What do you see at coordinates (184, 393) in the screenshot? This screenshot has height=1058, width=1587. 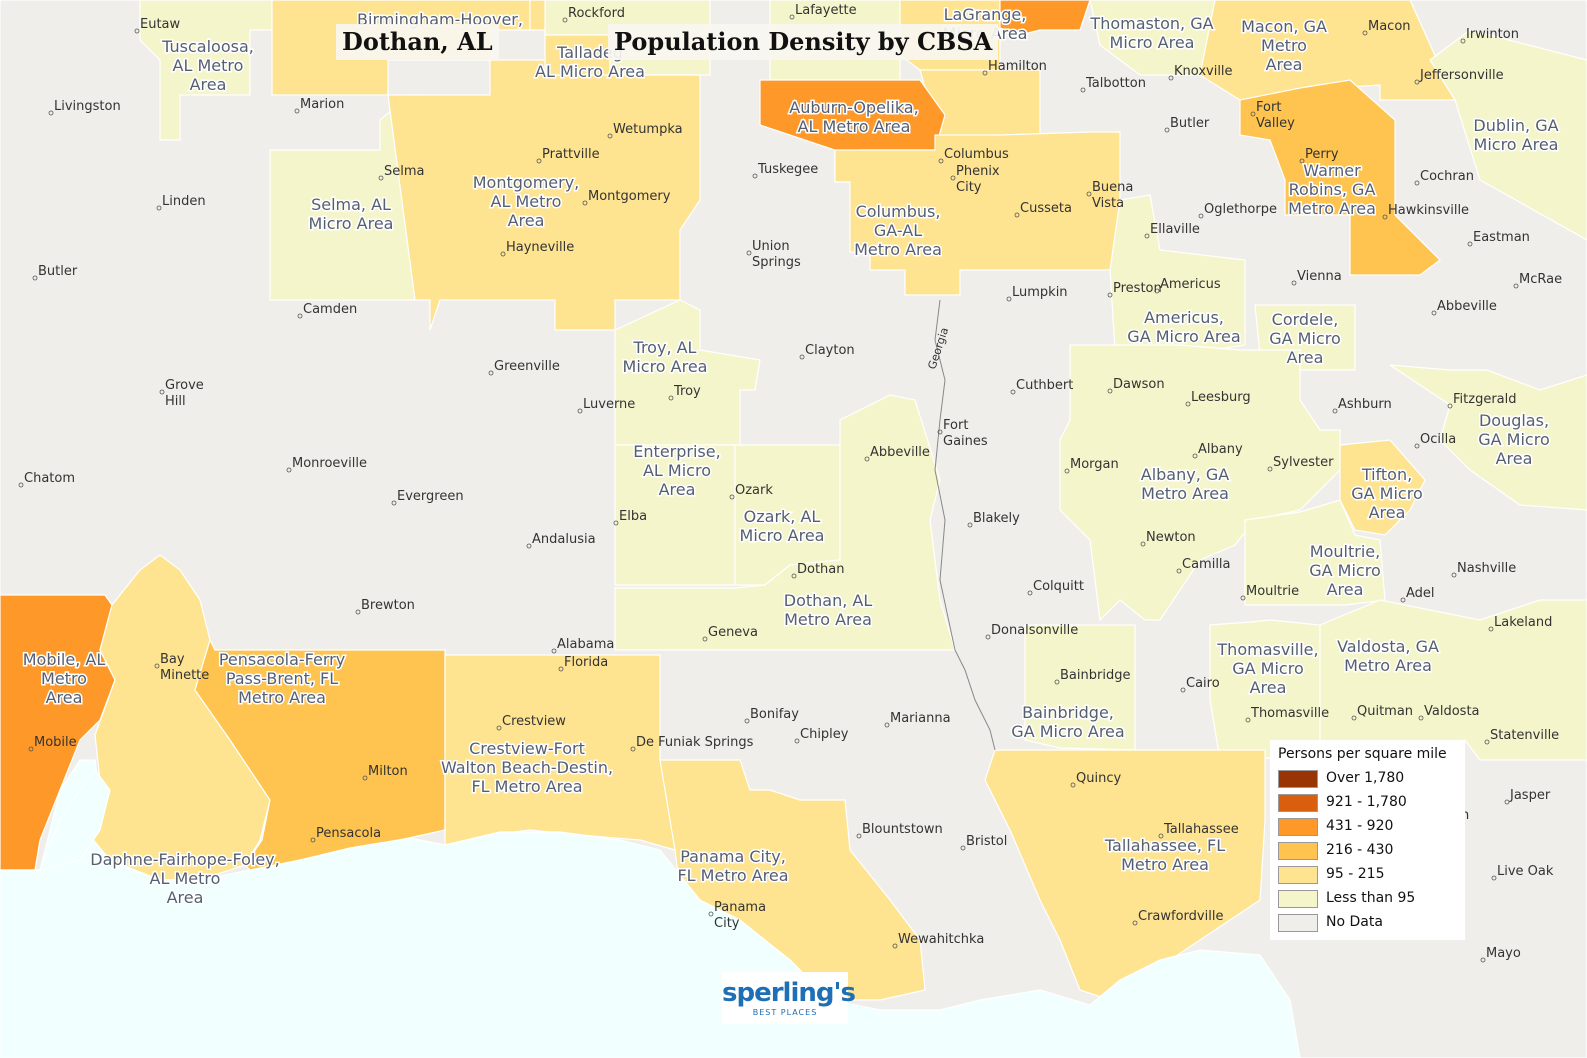 I see `place-label: Grove Hill` at bounding box center [184, 393].